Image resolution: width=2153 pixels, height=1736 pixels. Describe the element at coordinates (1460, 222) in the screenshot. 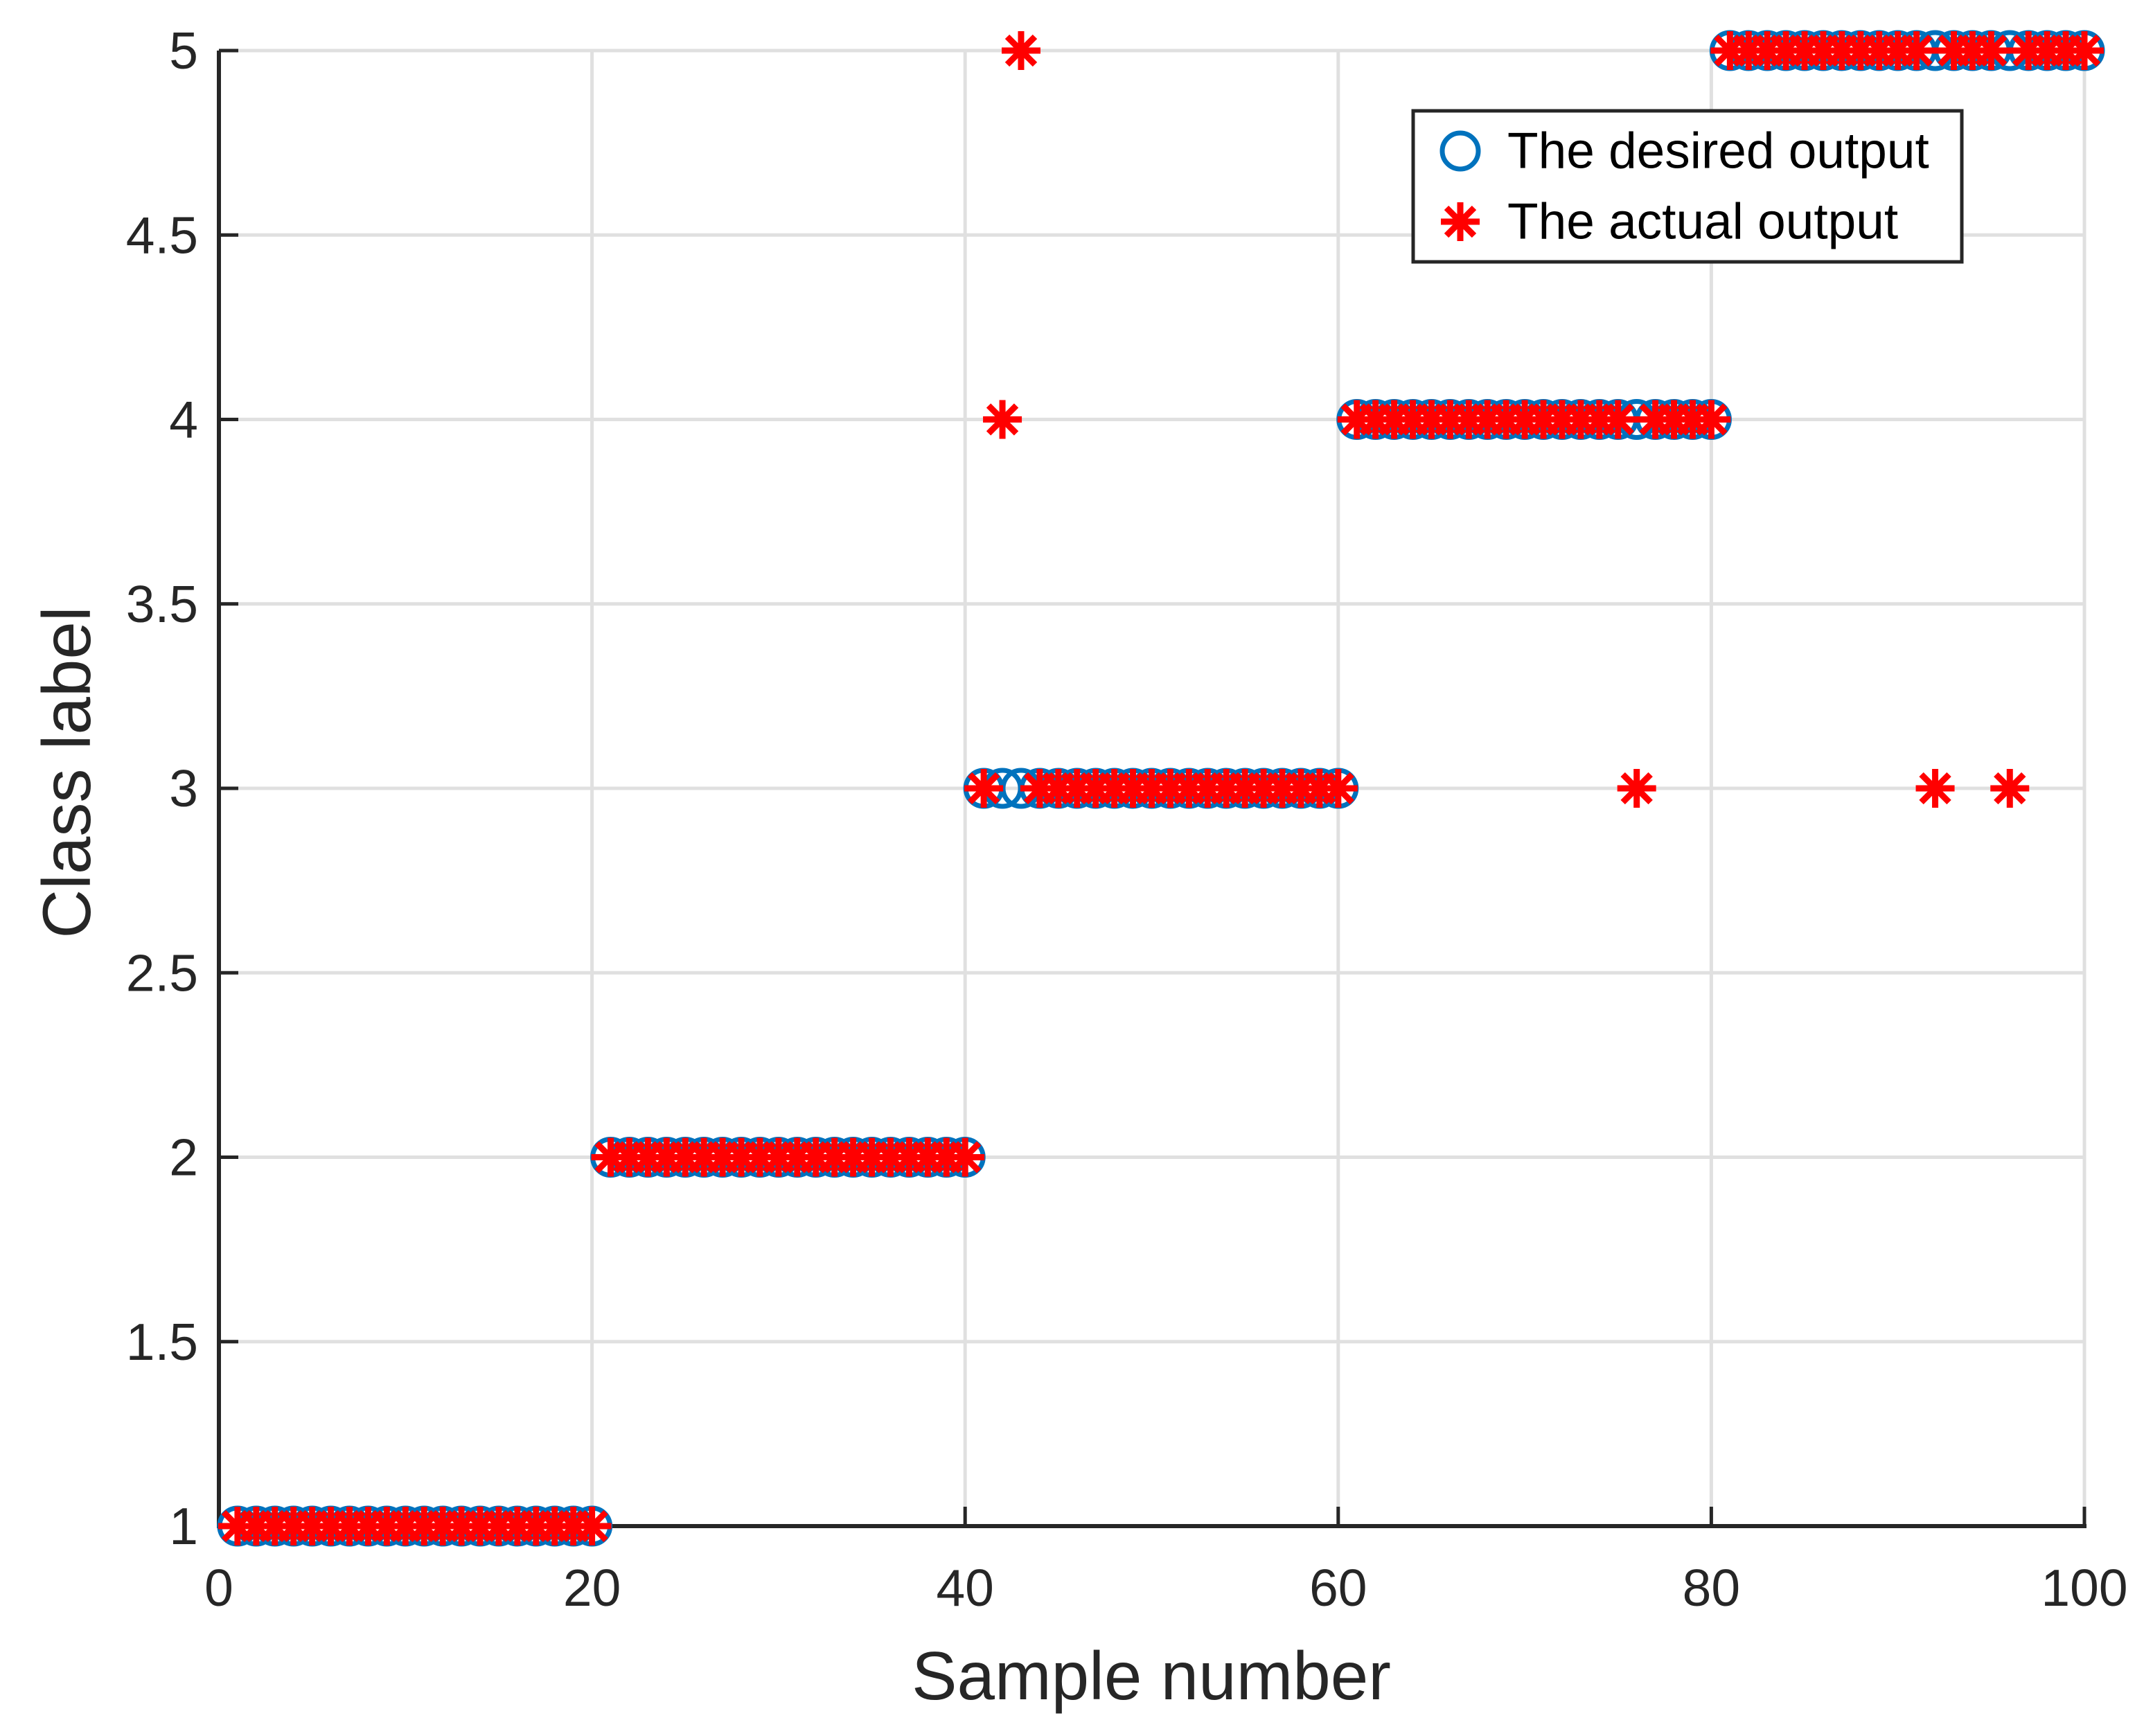

I see `legend-marker-actual-icon` at that location.